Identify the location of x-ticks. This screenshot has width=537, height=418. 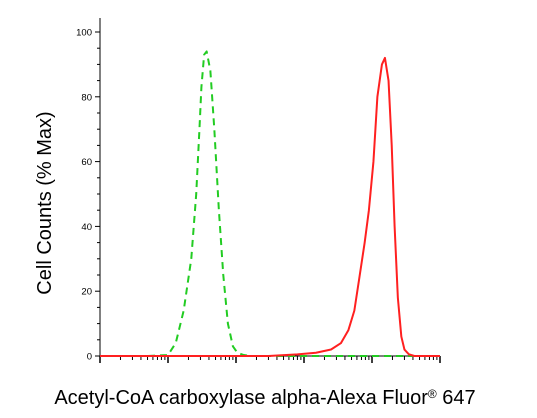
(270, 359).